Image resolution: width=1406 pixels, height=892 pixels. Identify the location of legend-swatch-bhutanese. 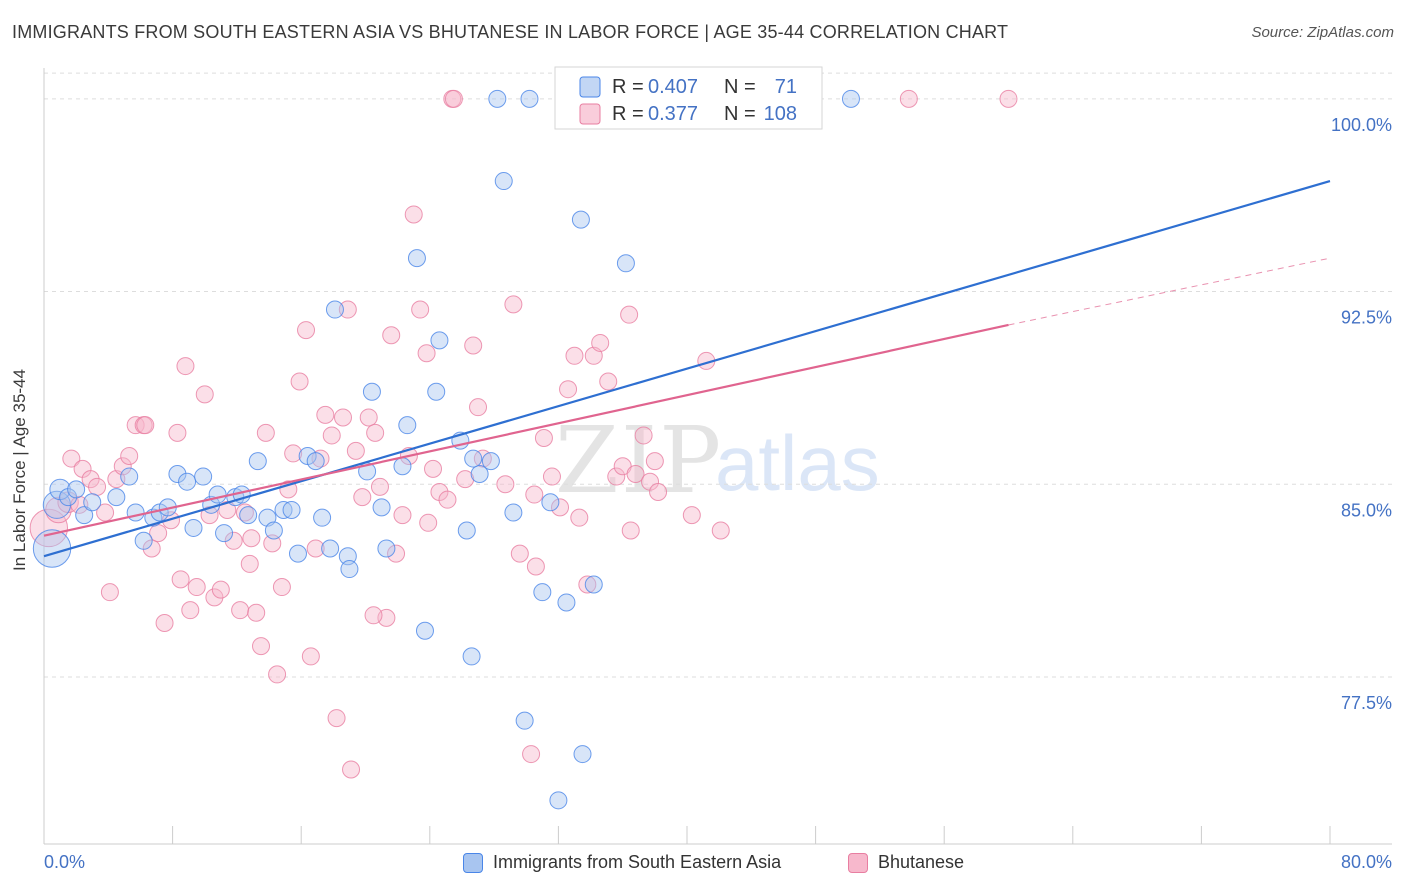
(858, 862).